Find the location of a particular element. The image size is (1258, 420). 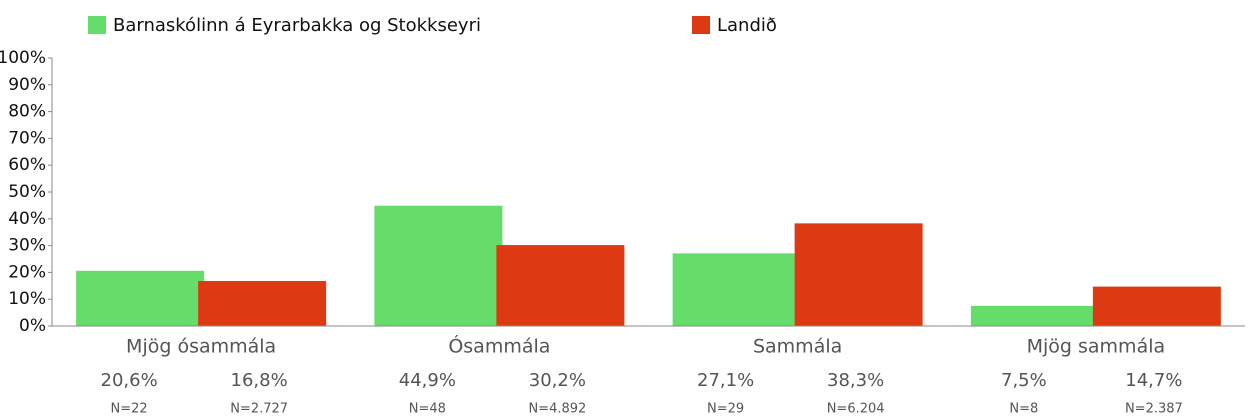

n-label: N=6.204 is located at coordinates (856, 409).